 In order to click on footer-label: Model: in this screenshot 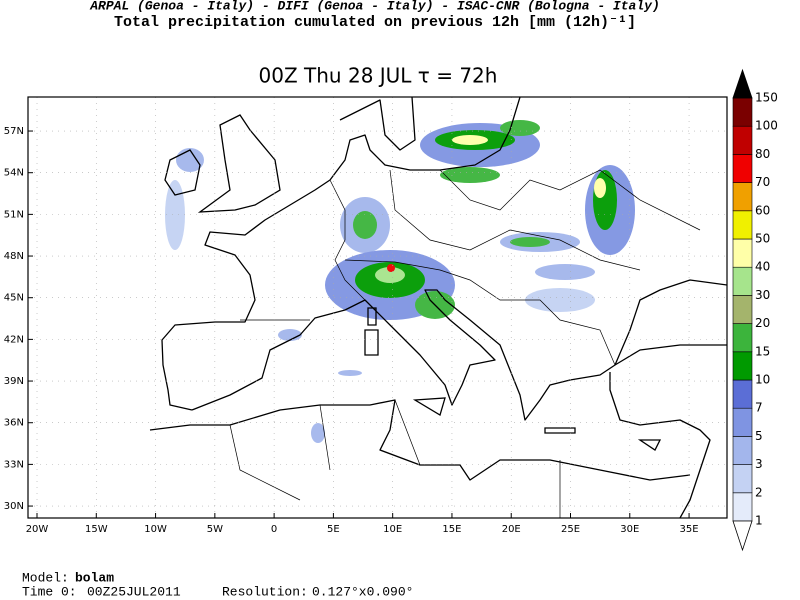, I will do `click(45, 577)`.